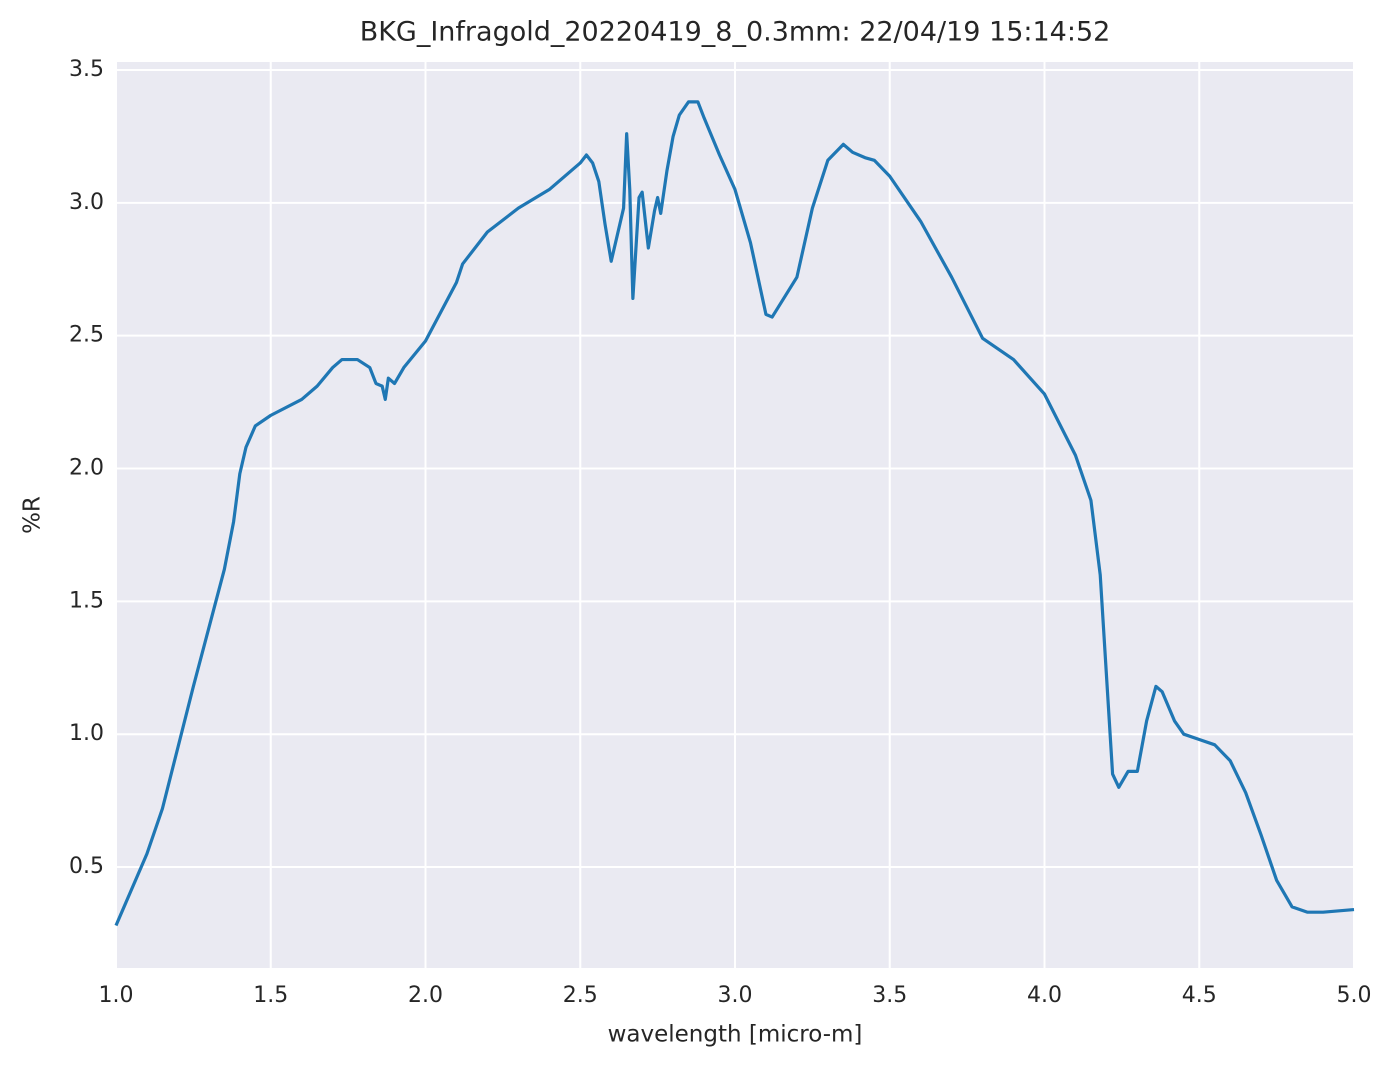  What do you see at coordinates (86, 866) in the screenshot?
I see `y-tick-label: 0.5` at bounding box center [86, 866].